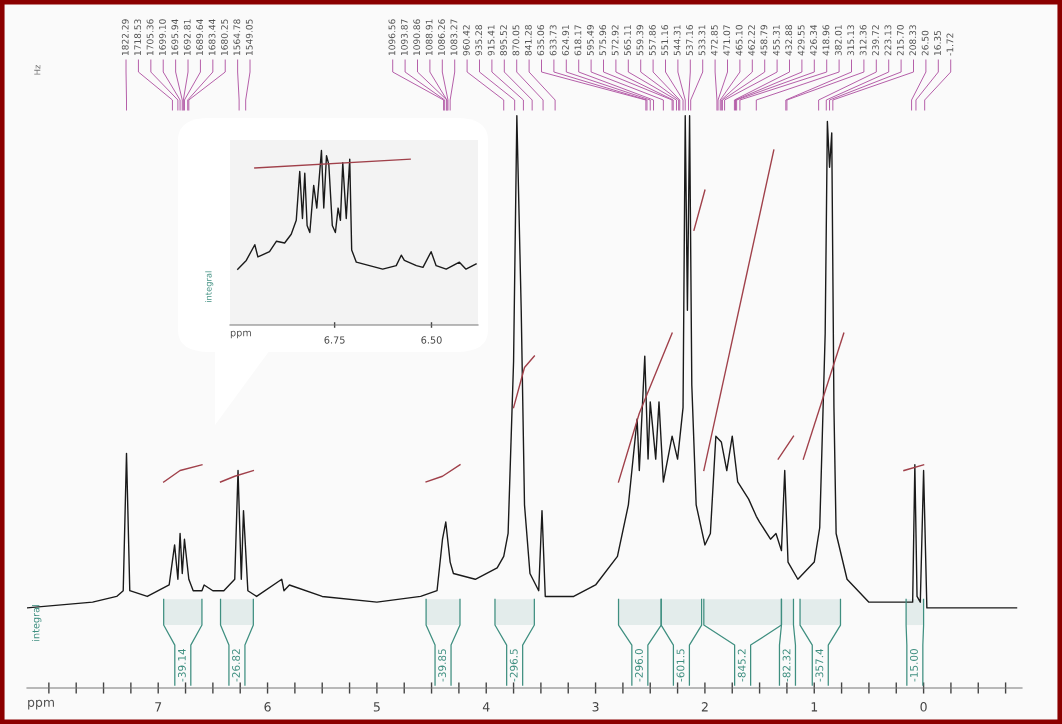 Image resolution: width=1062 pixels, height=724 pixels. I want to click on annotation: 429.55, so click(801, 40).